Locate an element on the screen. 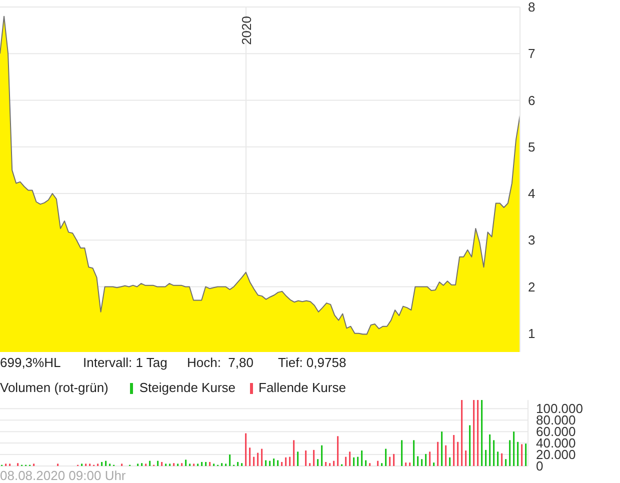  y-tick-label: 6 is located at coordinates (532, 100).